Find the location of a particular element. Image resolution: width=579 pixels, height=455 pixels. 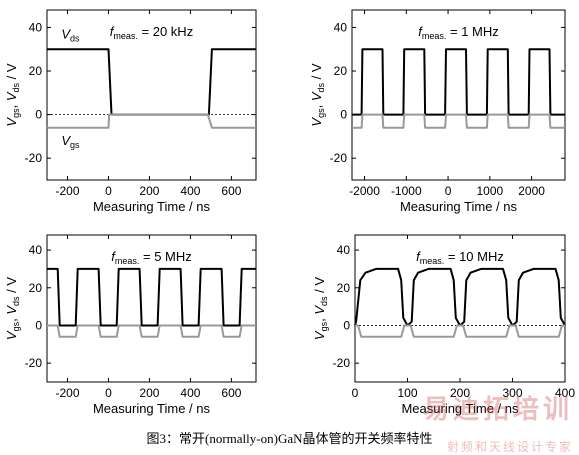

x-tick-label: 2000 is located at coordinates (531, 191).